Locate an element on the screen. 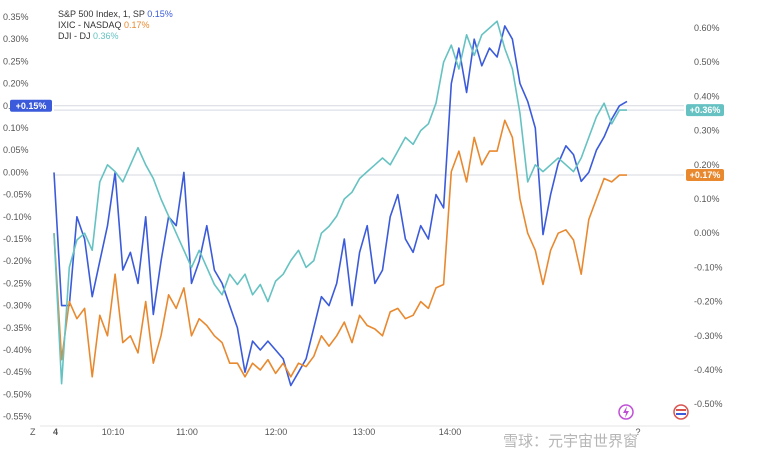 The image size is (759, 460). left-tick-label: 0.10% is located at coordinates (16, 128).